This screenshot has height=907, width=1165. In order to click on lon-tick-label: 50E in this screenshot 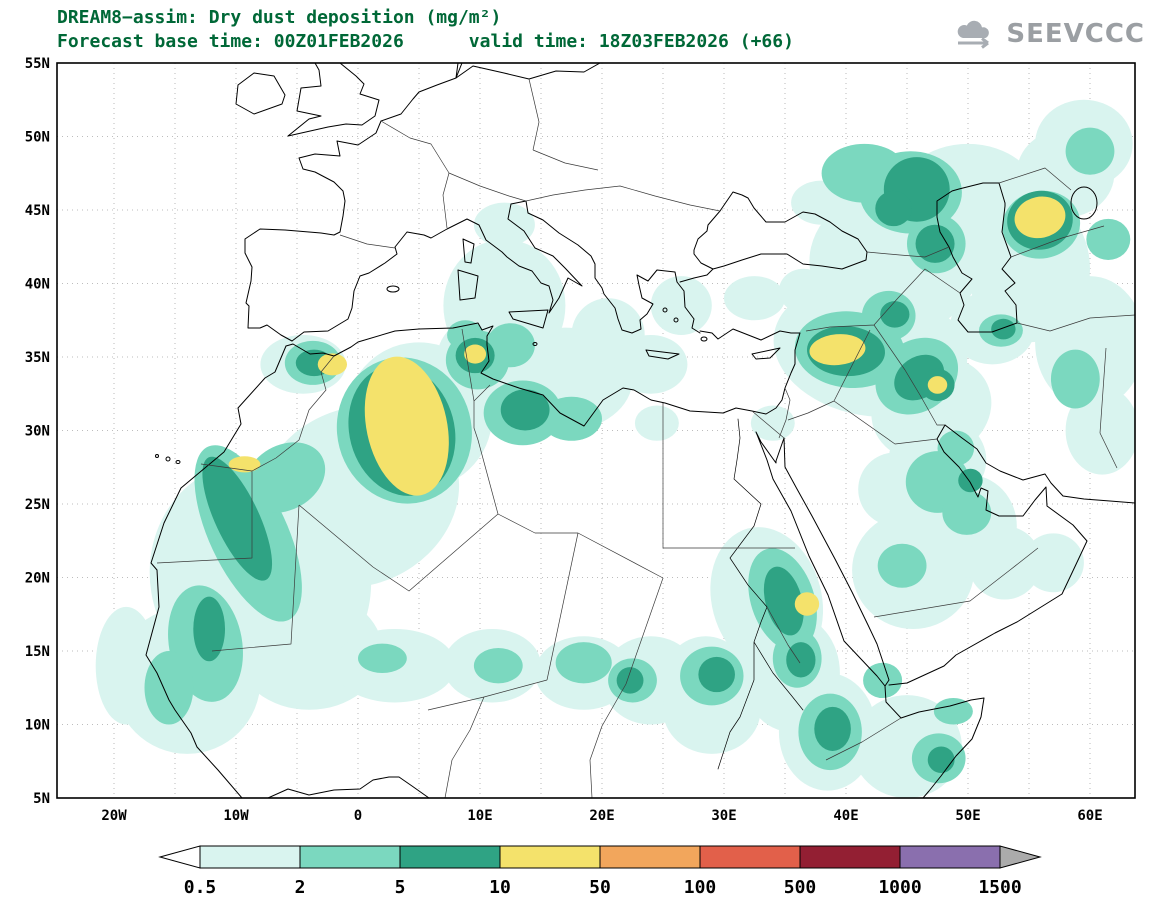, I will do `click(967, 816)`.